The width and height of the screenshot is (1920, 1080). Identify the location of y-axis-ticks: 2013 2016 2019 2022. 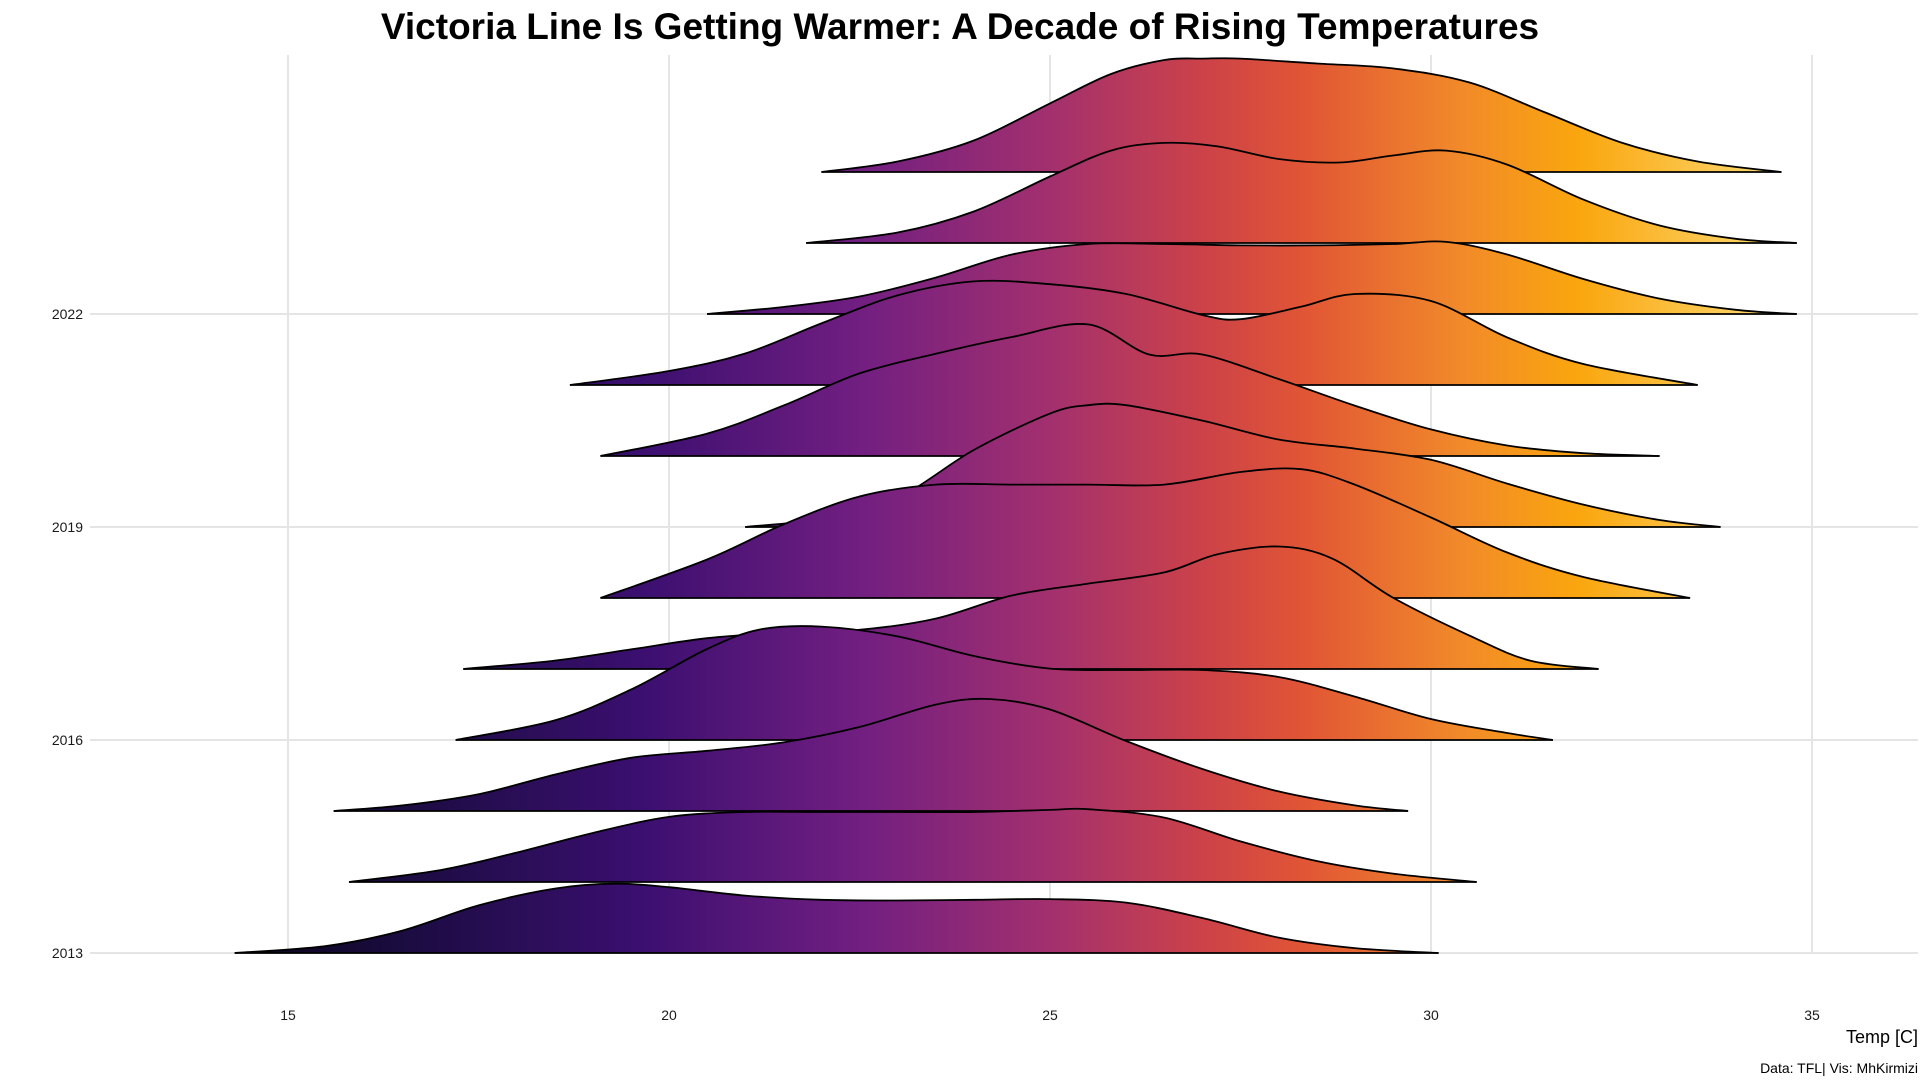
(67, 633).